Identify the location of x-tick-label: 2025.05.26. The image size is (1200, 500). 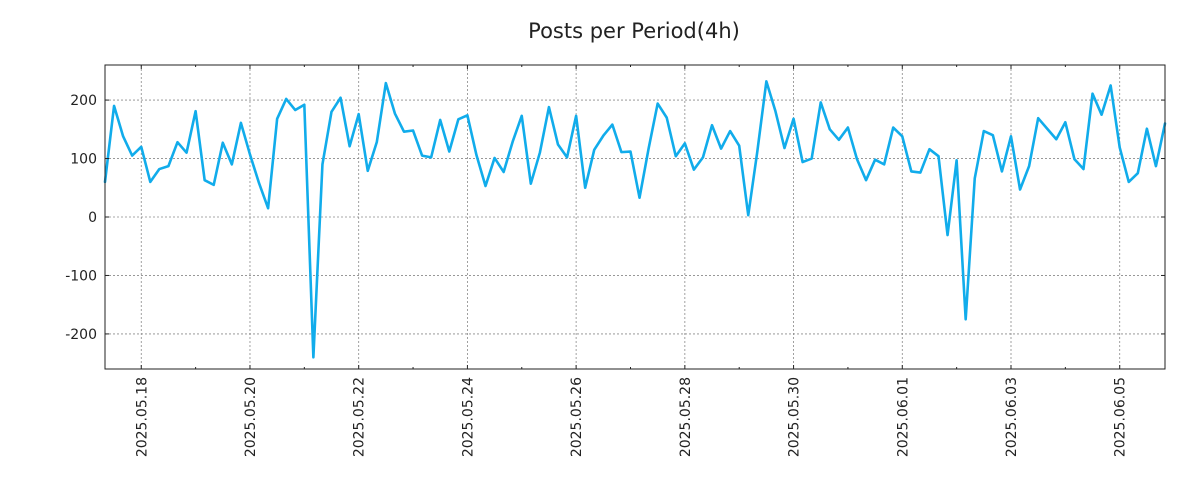
(577, 417).